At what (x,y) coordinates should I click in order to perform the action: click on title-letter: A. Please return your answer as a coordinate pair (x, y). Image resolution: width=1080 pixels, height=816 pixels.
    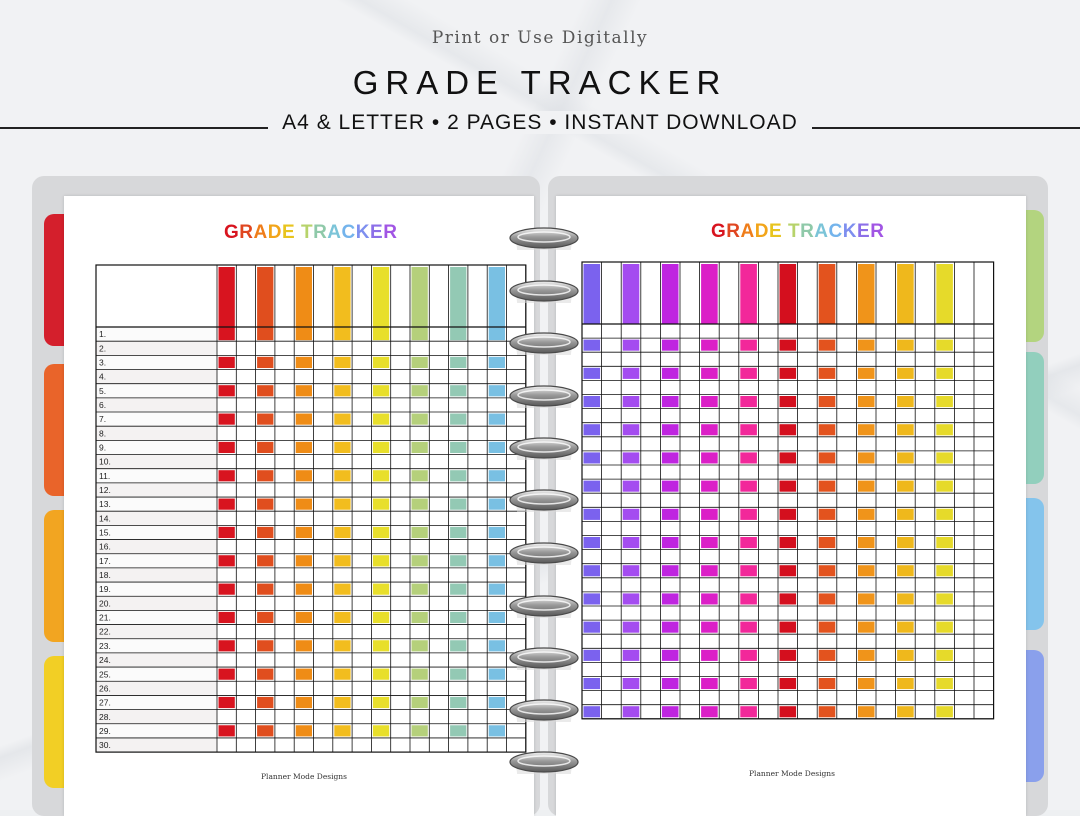
    Looking at the image, I should click on (821, 231).